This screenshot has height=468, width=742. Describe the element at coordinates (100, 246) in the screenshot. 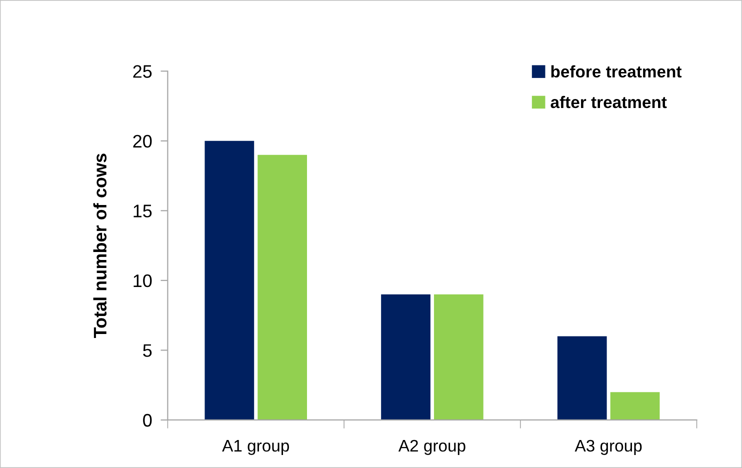

I see `y-axis-title: Total number of cows` at that location.